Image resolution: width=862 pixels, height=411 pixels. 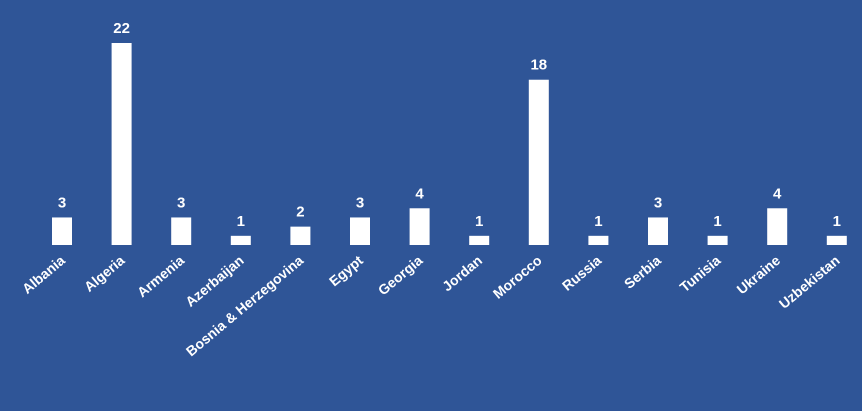 I want to click on data-label-bosnia-herzegovina: 2, so click(x=300, y=212).